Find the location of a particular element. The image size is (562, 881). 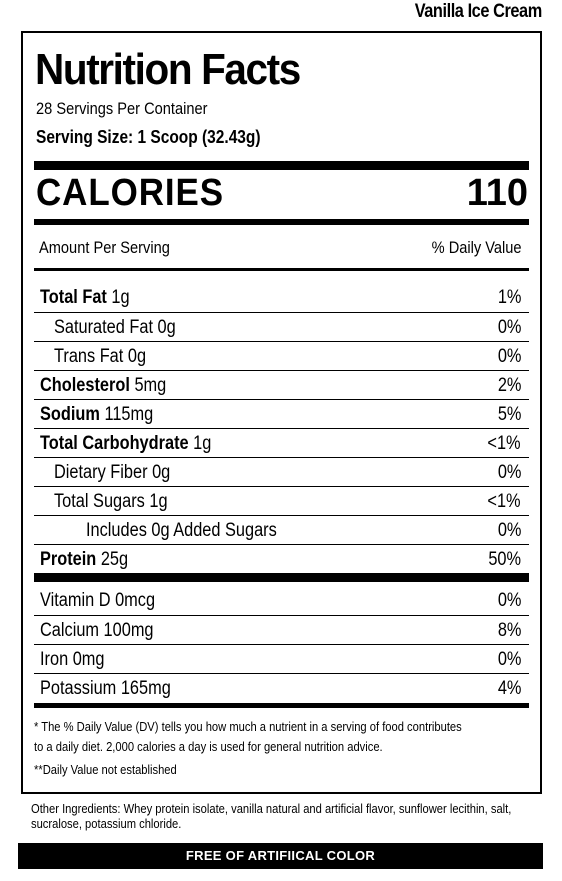

nutrient-daily-value: 1% is located at coordinates (509, 297).